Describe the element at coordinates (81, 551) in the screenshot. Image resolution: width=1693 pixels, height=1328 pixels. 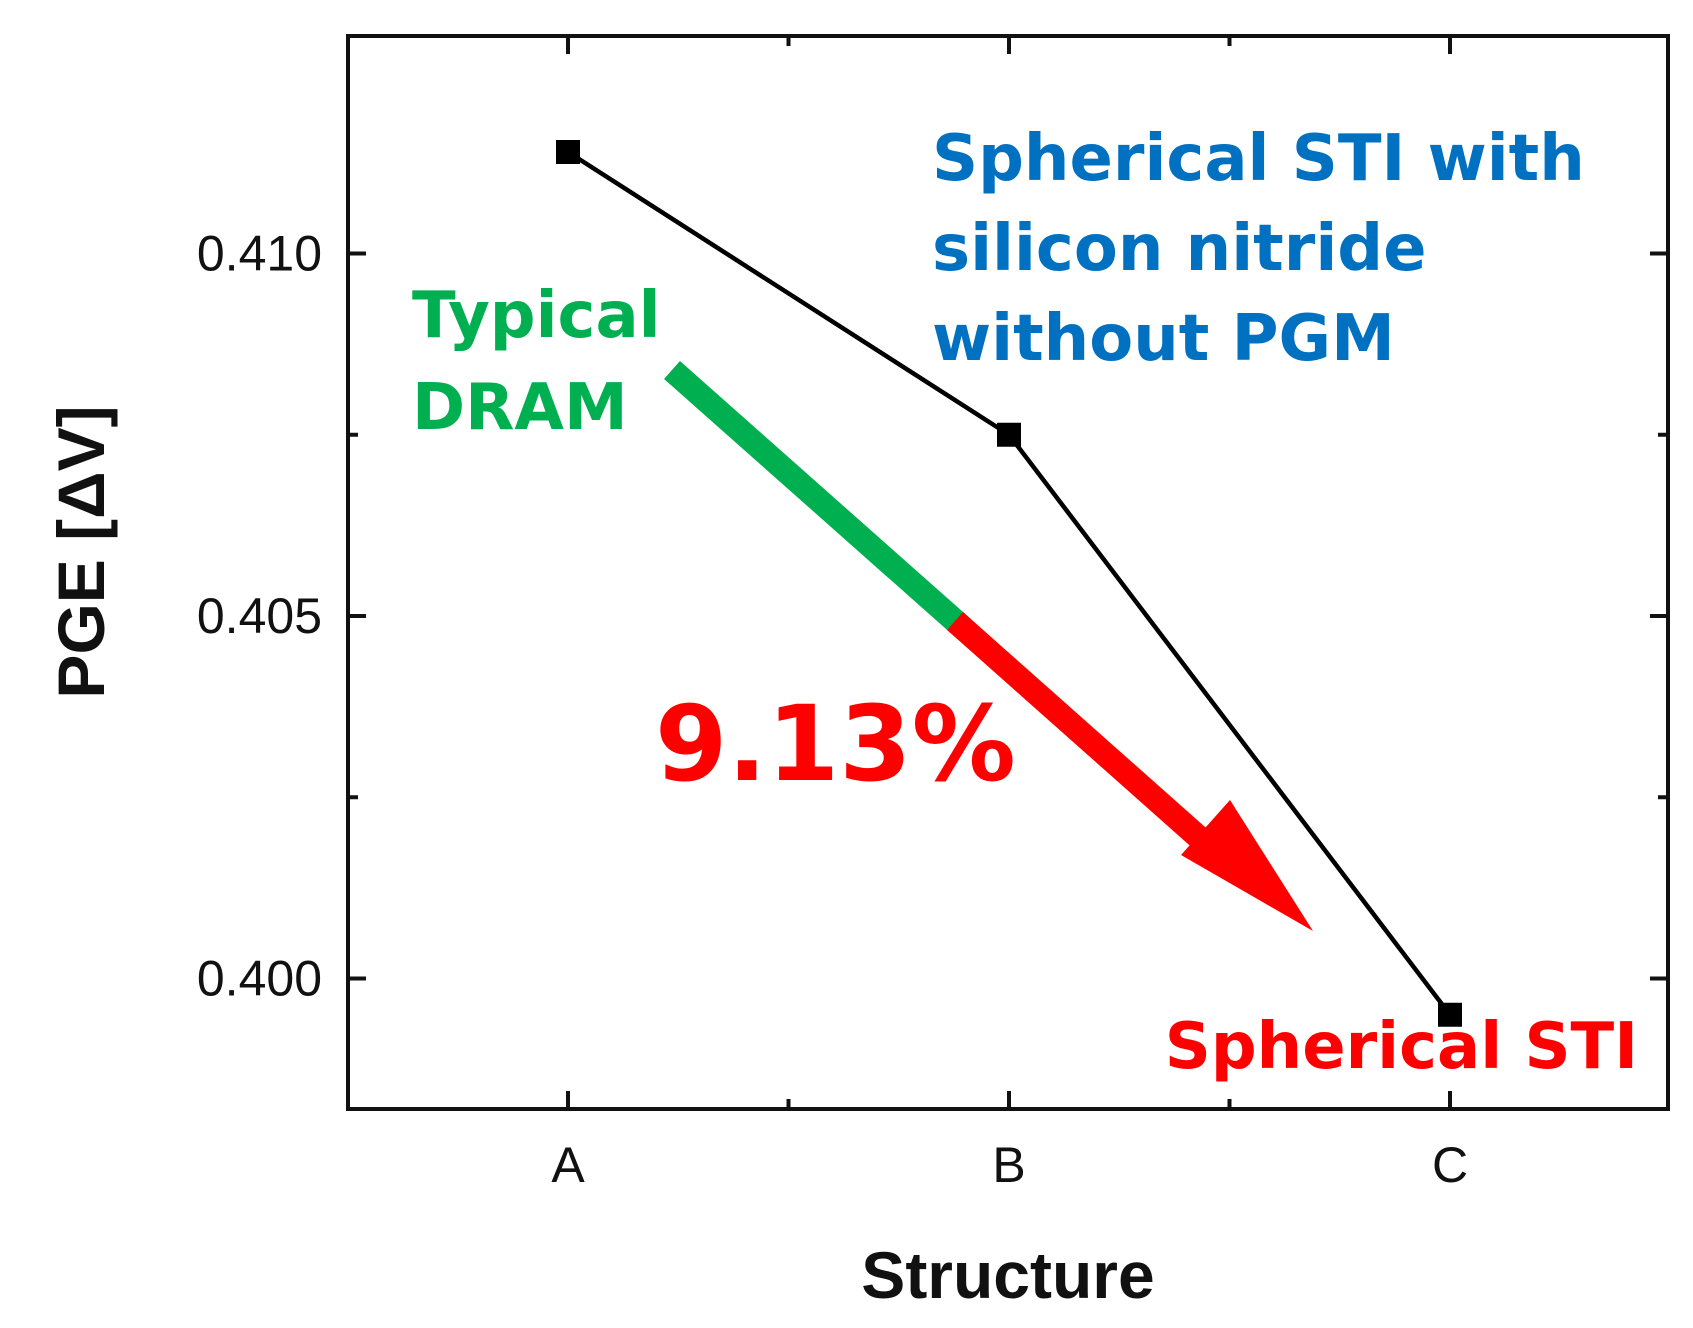
I see `y-axis-title: PGE [ΔV]` at that location.